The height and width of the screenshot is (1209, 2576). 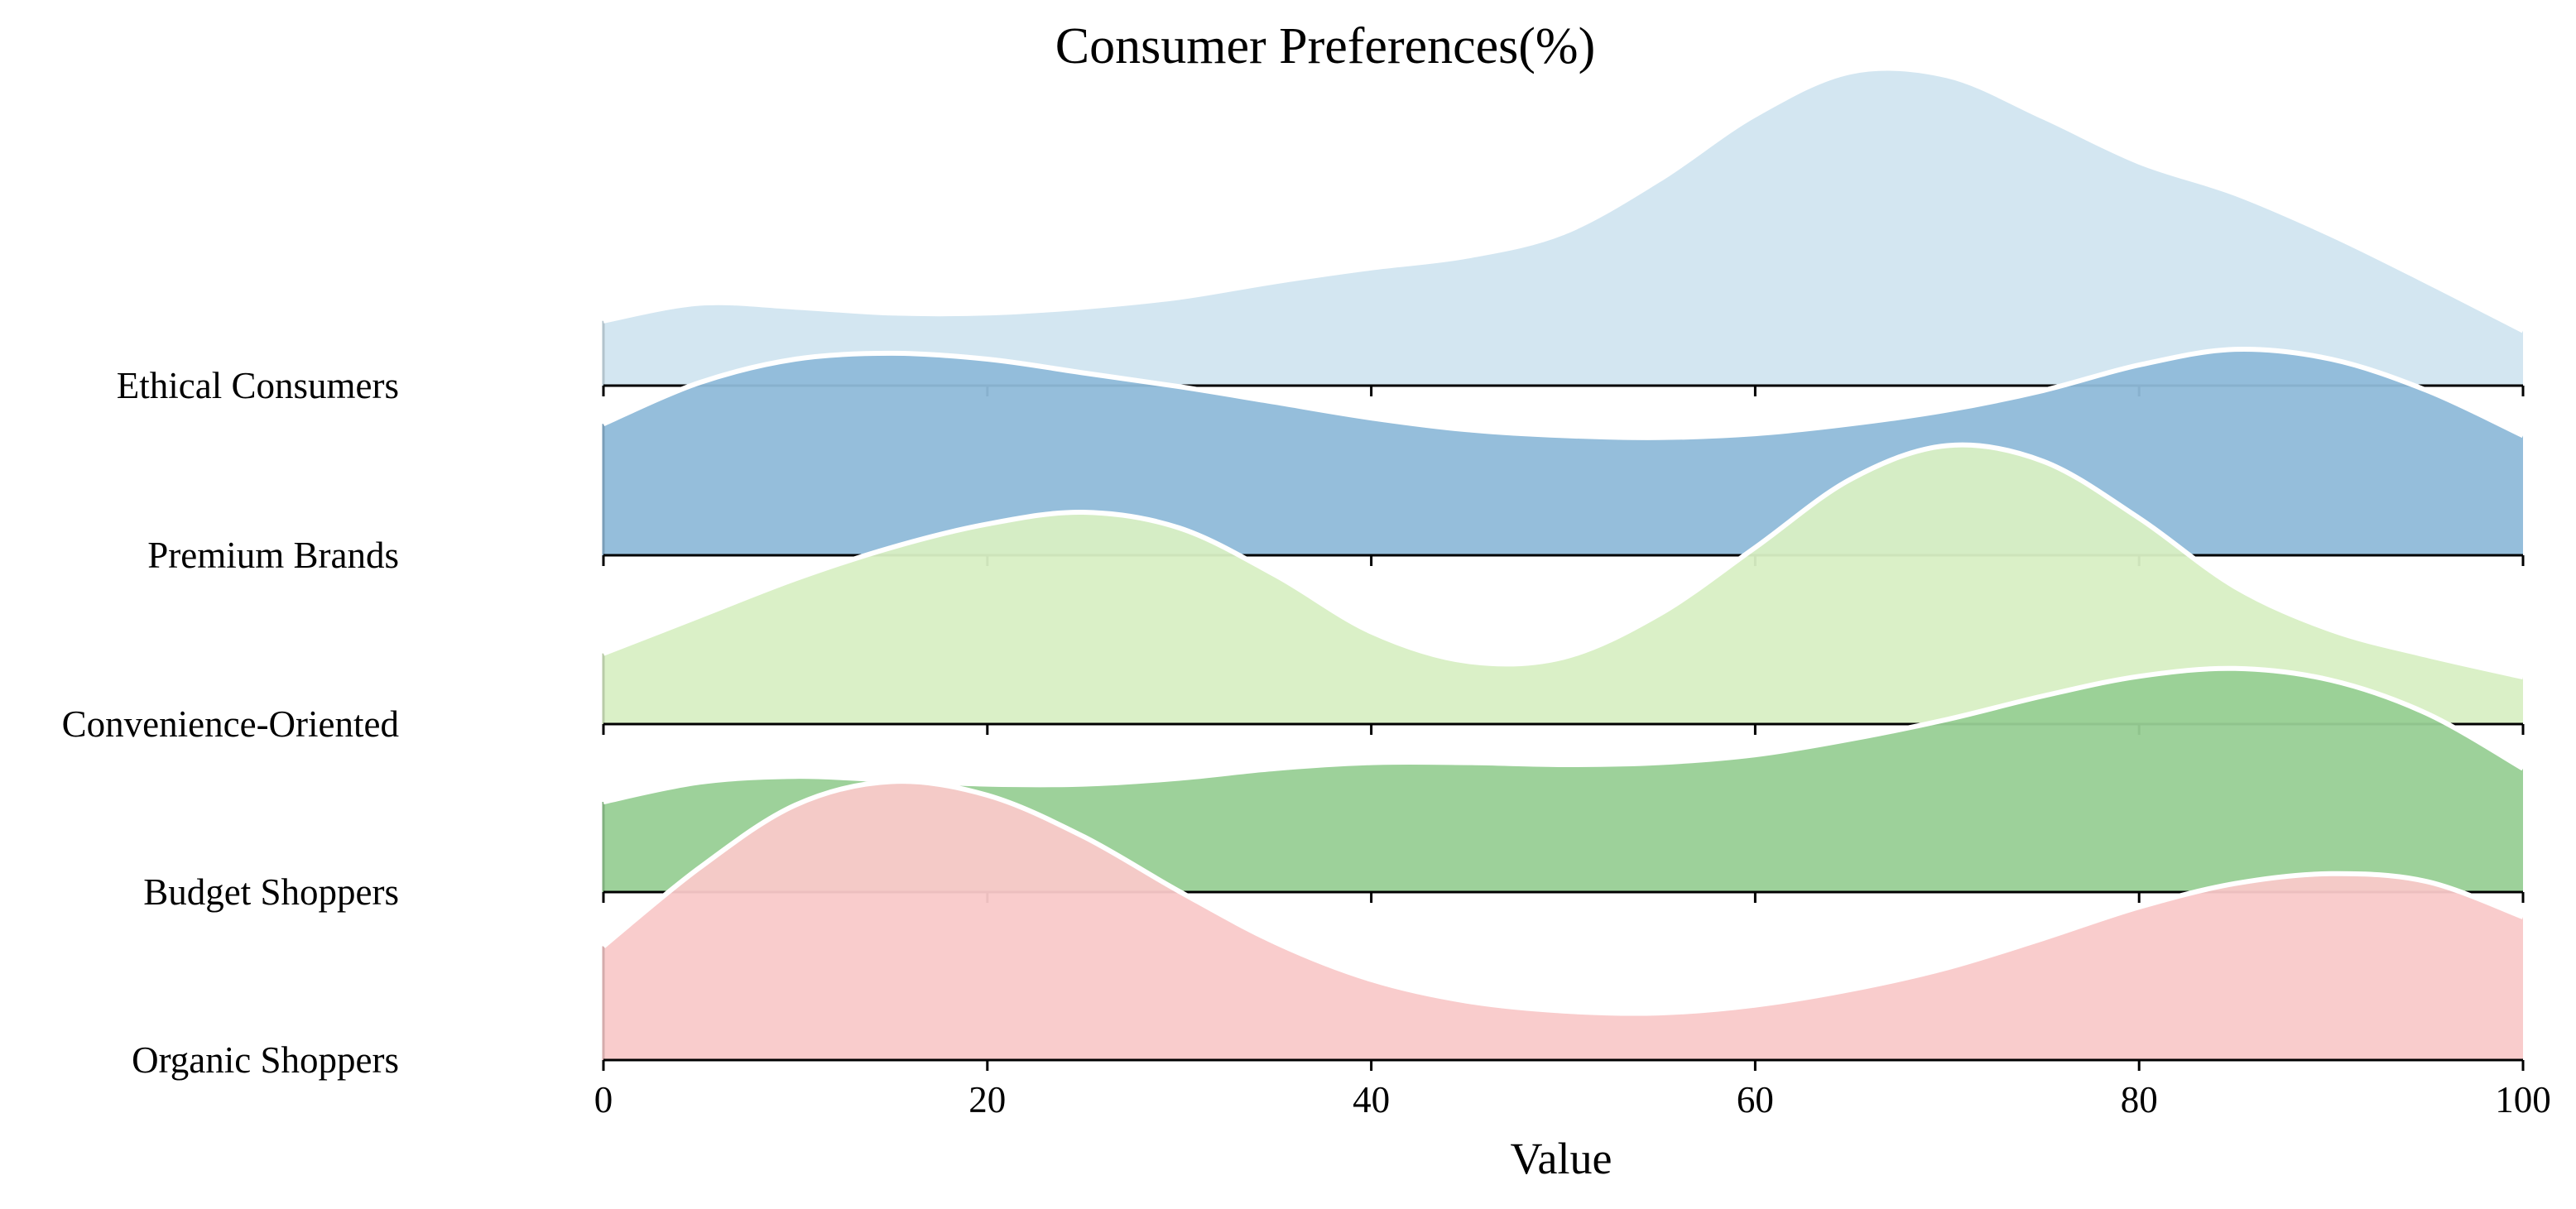 What do you see at coordinates (2523, 1099) in the screenshot?
I see `x-tick-label: 100` at bounding box center [2523, 1099].